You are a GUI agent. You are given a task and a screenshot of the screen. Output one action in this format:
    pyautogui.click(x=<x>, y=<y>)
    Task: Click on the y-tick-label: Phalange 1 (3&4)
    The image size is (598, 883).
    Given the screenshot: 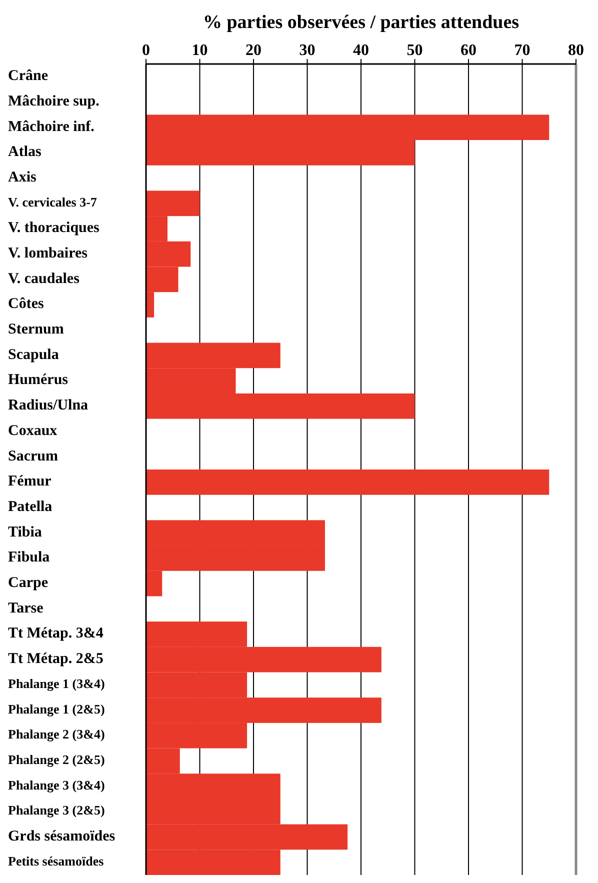 What is the action you would take?
    pyautogui.click(x=56, y=683)
    